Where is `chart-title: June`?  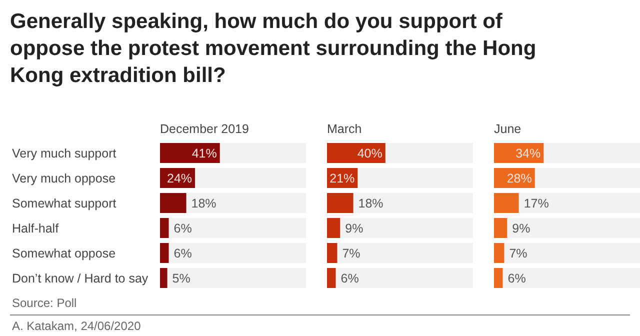
chart-title: June is located at coordinates (508, 129).